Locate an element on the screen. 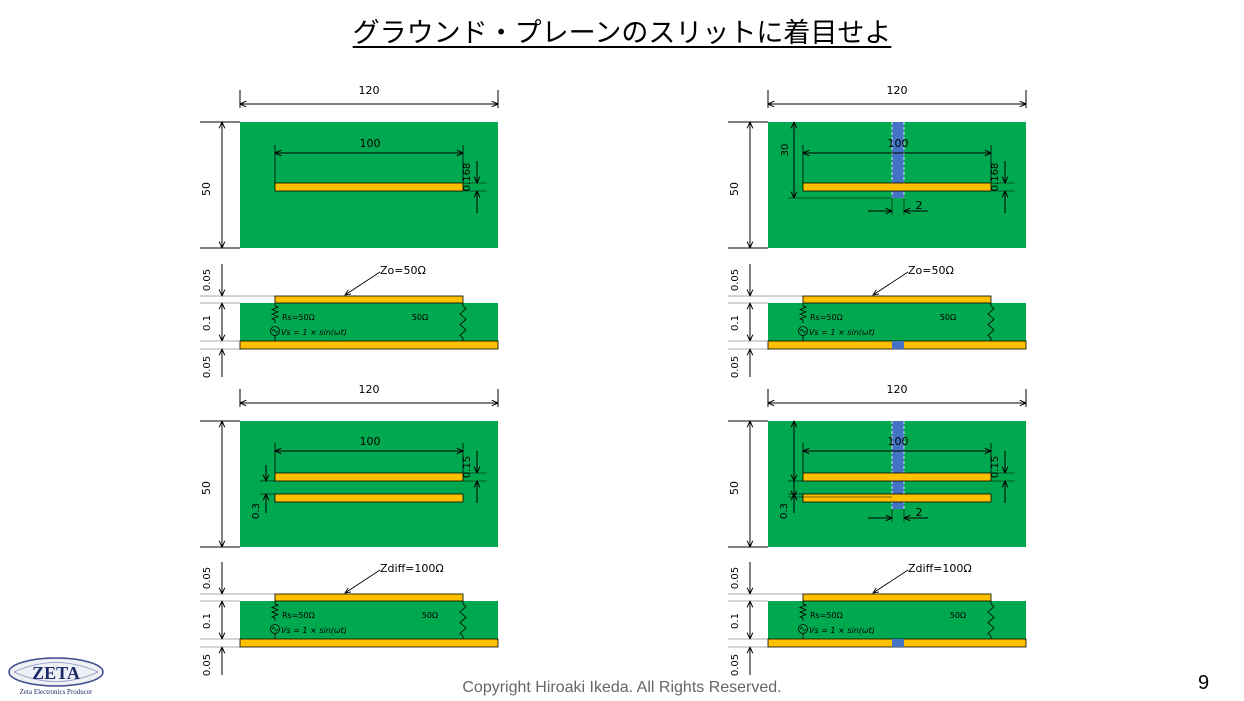 Image resolution: width=1244 pixels, height=701 pixels. ground-plane is located at coordinates (369, 484).